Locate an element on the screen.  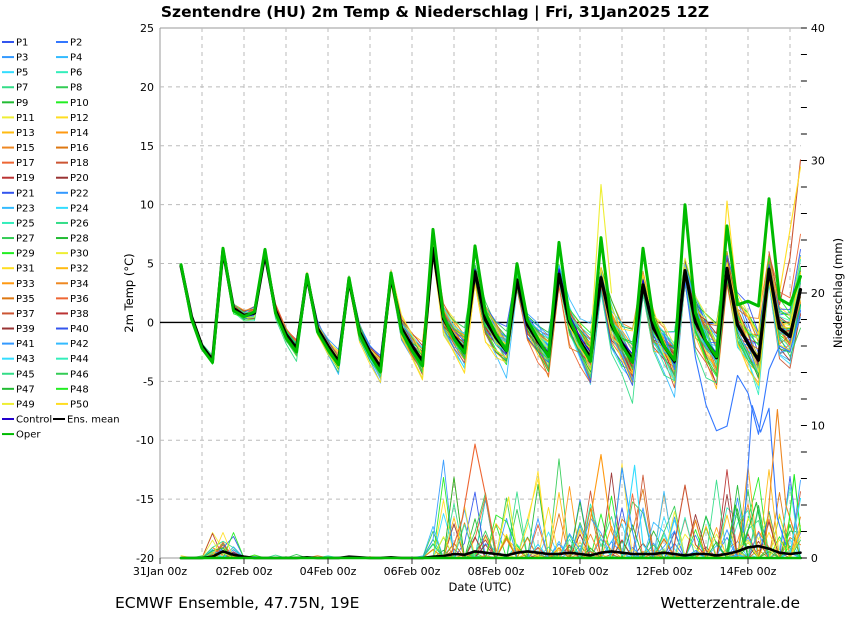
legend-item-p39: P39 is located at coordinates (18, 329).